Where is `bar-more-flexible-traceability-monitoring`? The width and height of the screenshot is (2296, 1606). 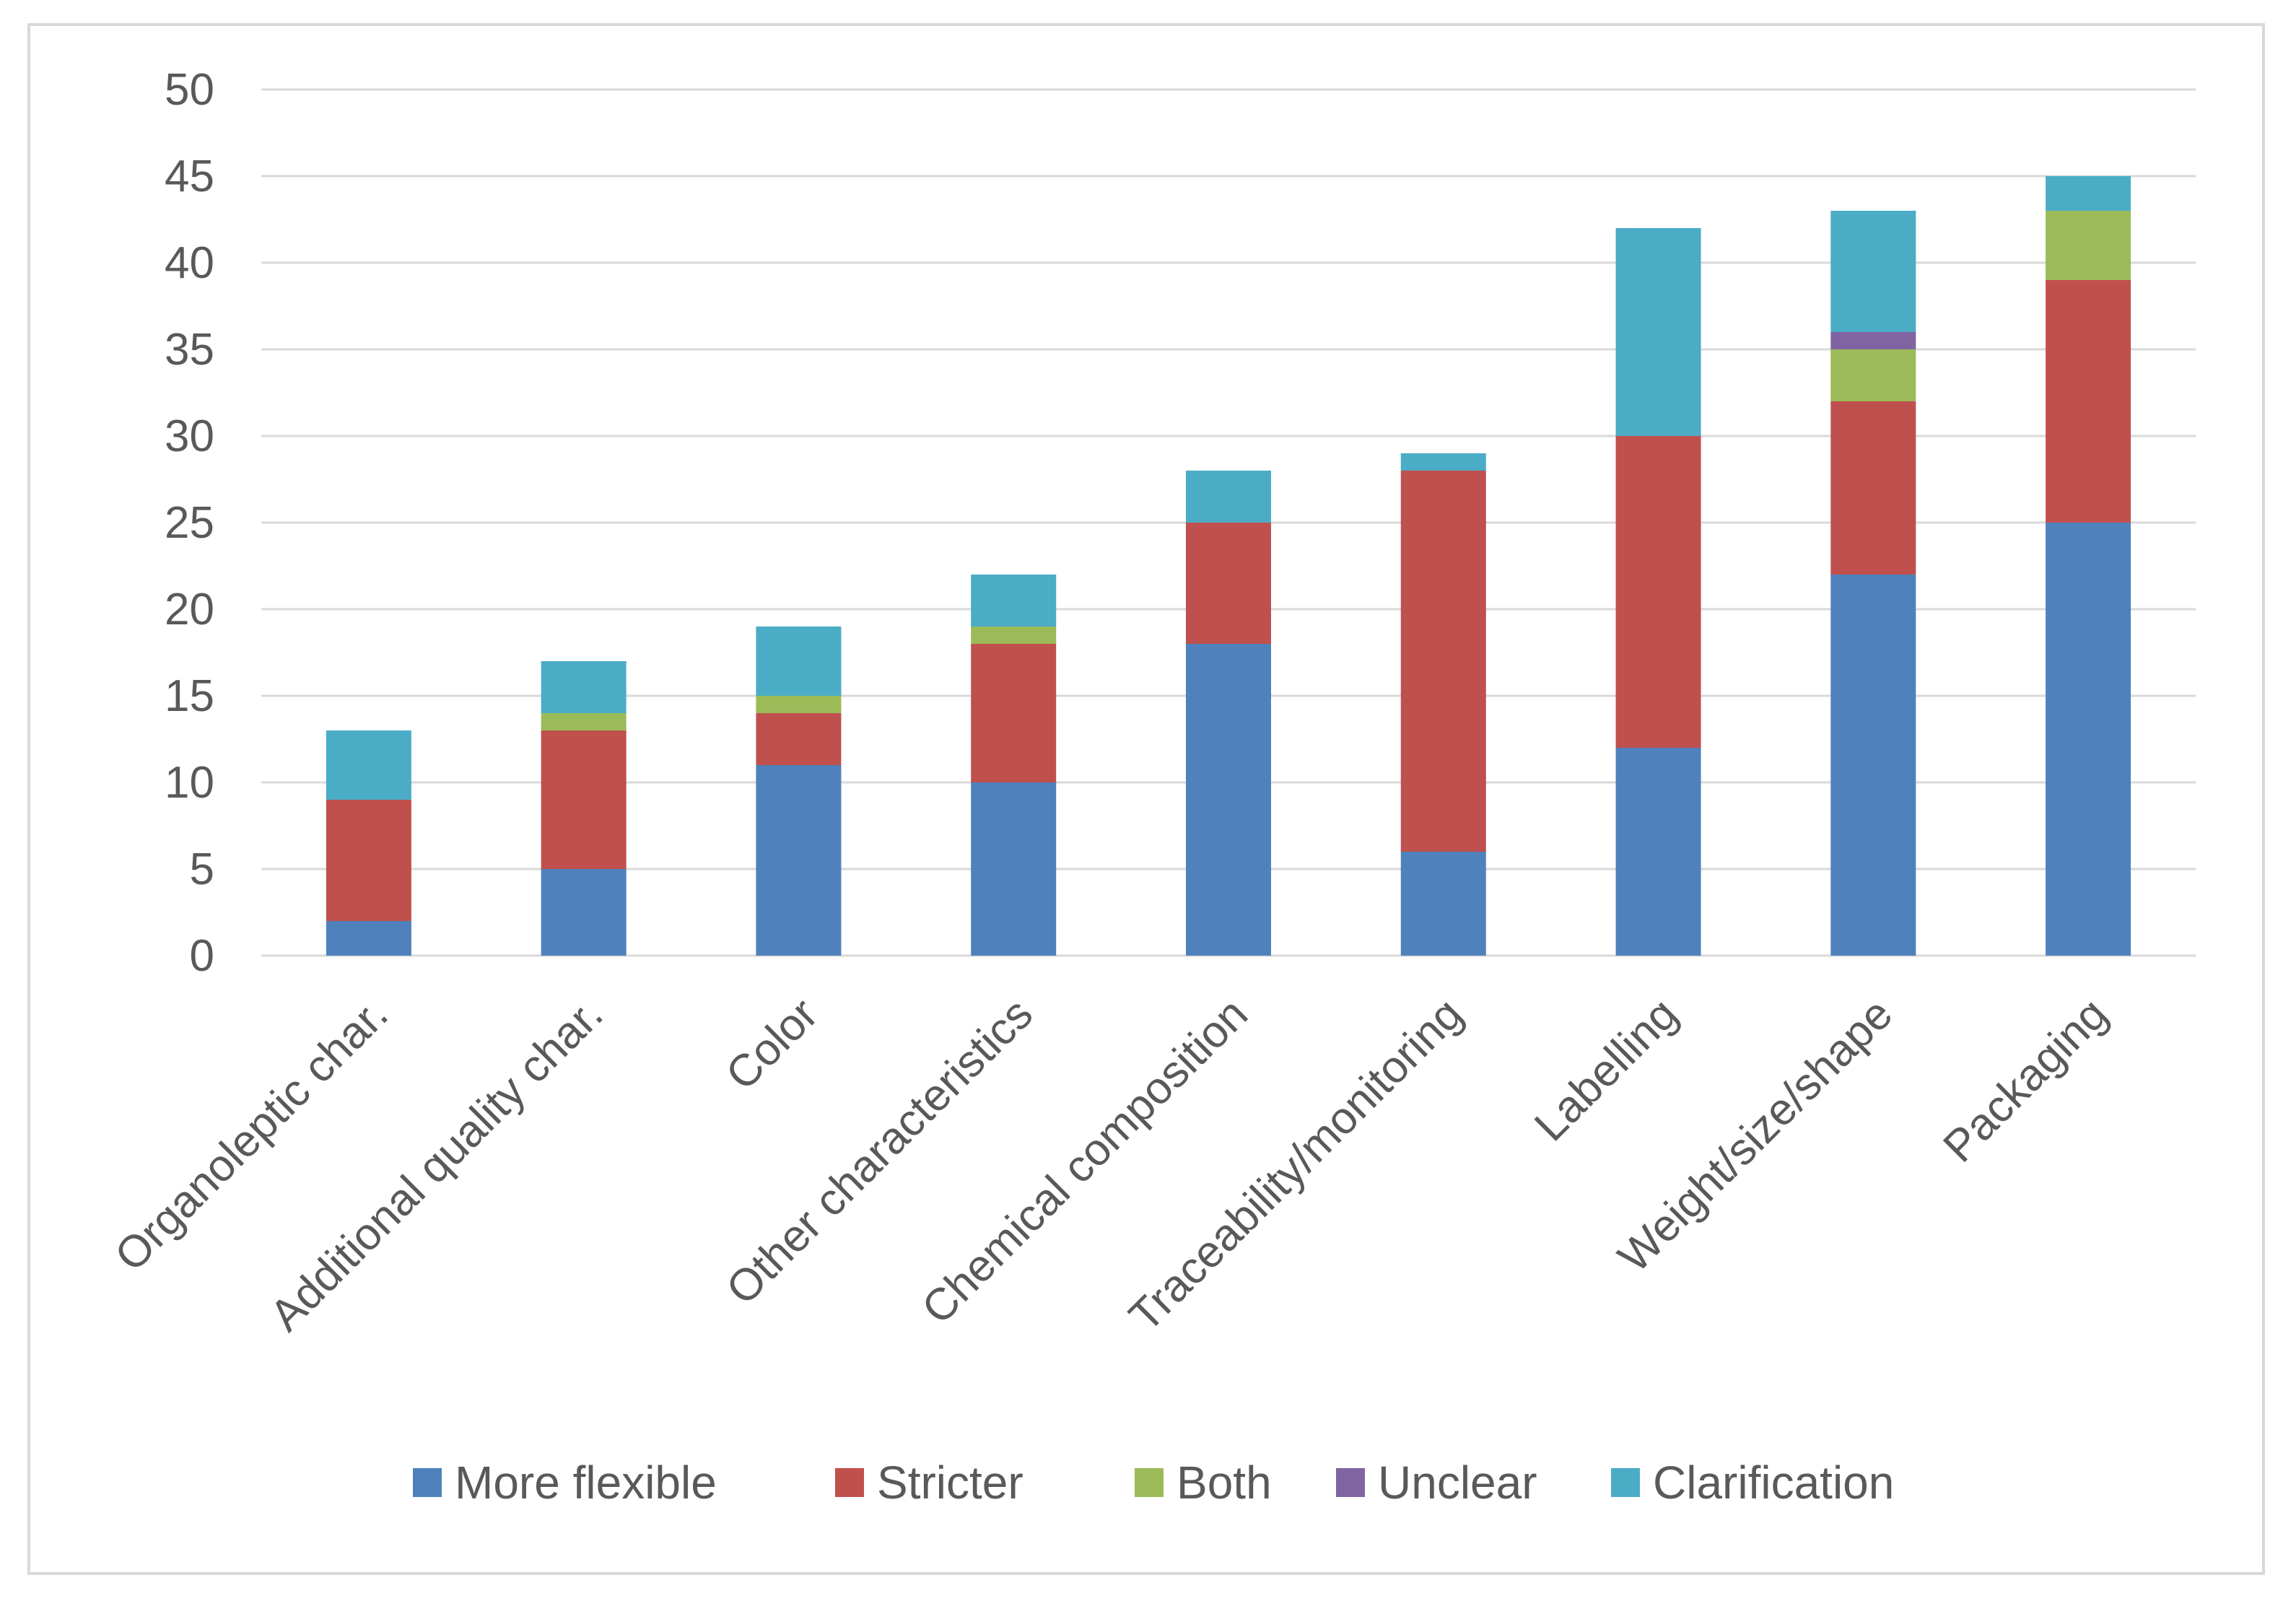 bar-more-flexible-traceability-monitoring is located at coordinates (1443, 904).